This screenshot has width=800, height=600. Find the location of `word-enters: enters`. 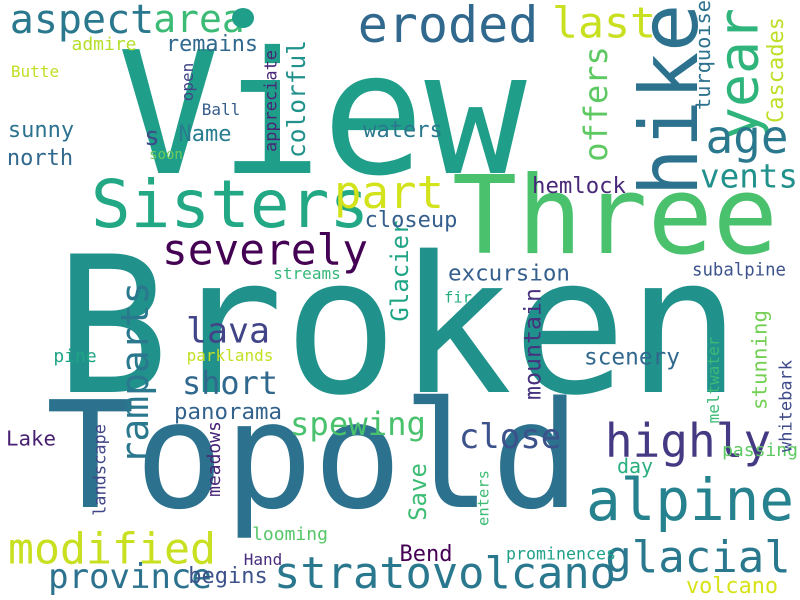

word-enters: enters is located at coordinates (483, 498).